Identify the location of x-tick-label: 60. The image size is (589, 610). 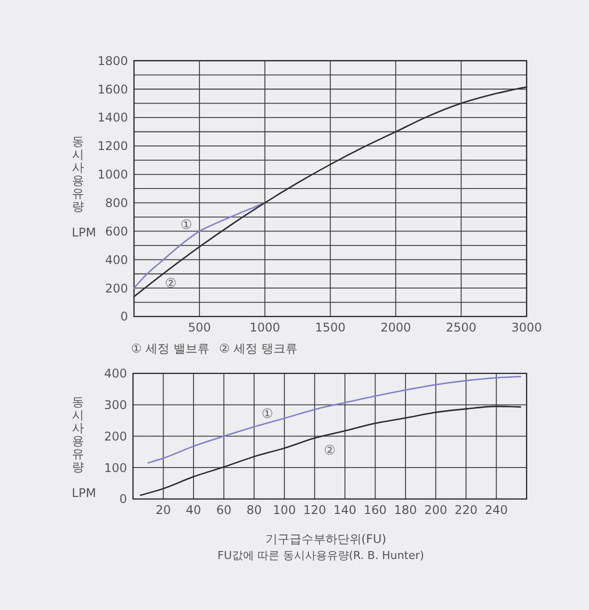
(224, 510).